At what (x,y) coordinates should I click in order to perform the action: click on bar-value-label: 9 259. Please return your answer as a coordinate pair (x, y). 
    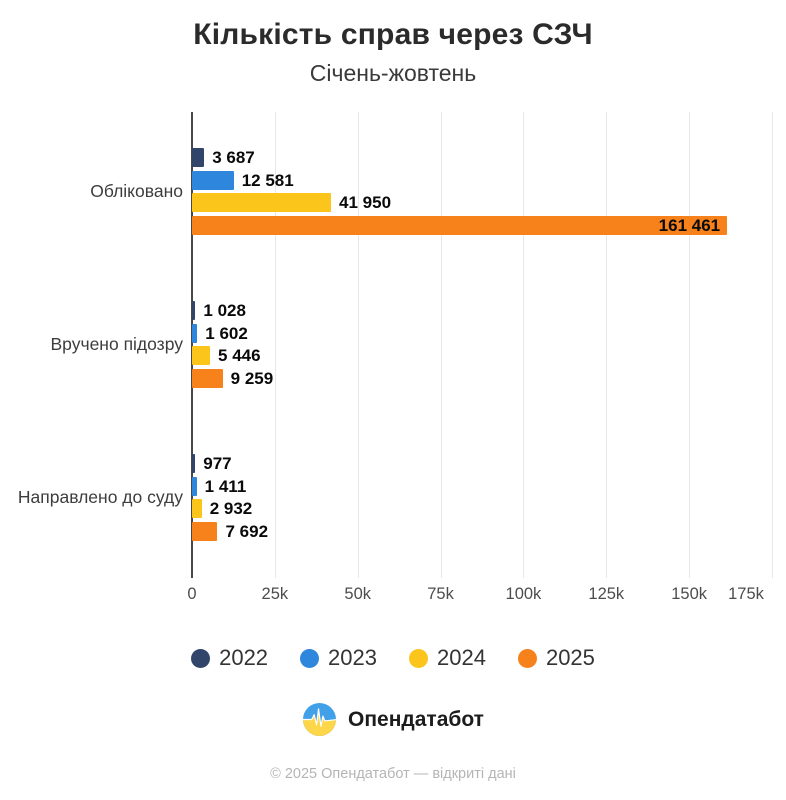
    Looking at the image, I should click on (252, 378).